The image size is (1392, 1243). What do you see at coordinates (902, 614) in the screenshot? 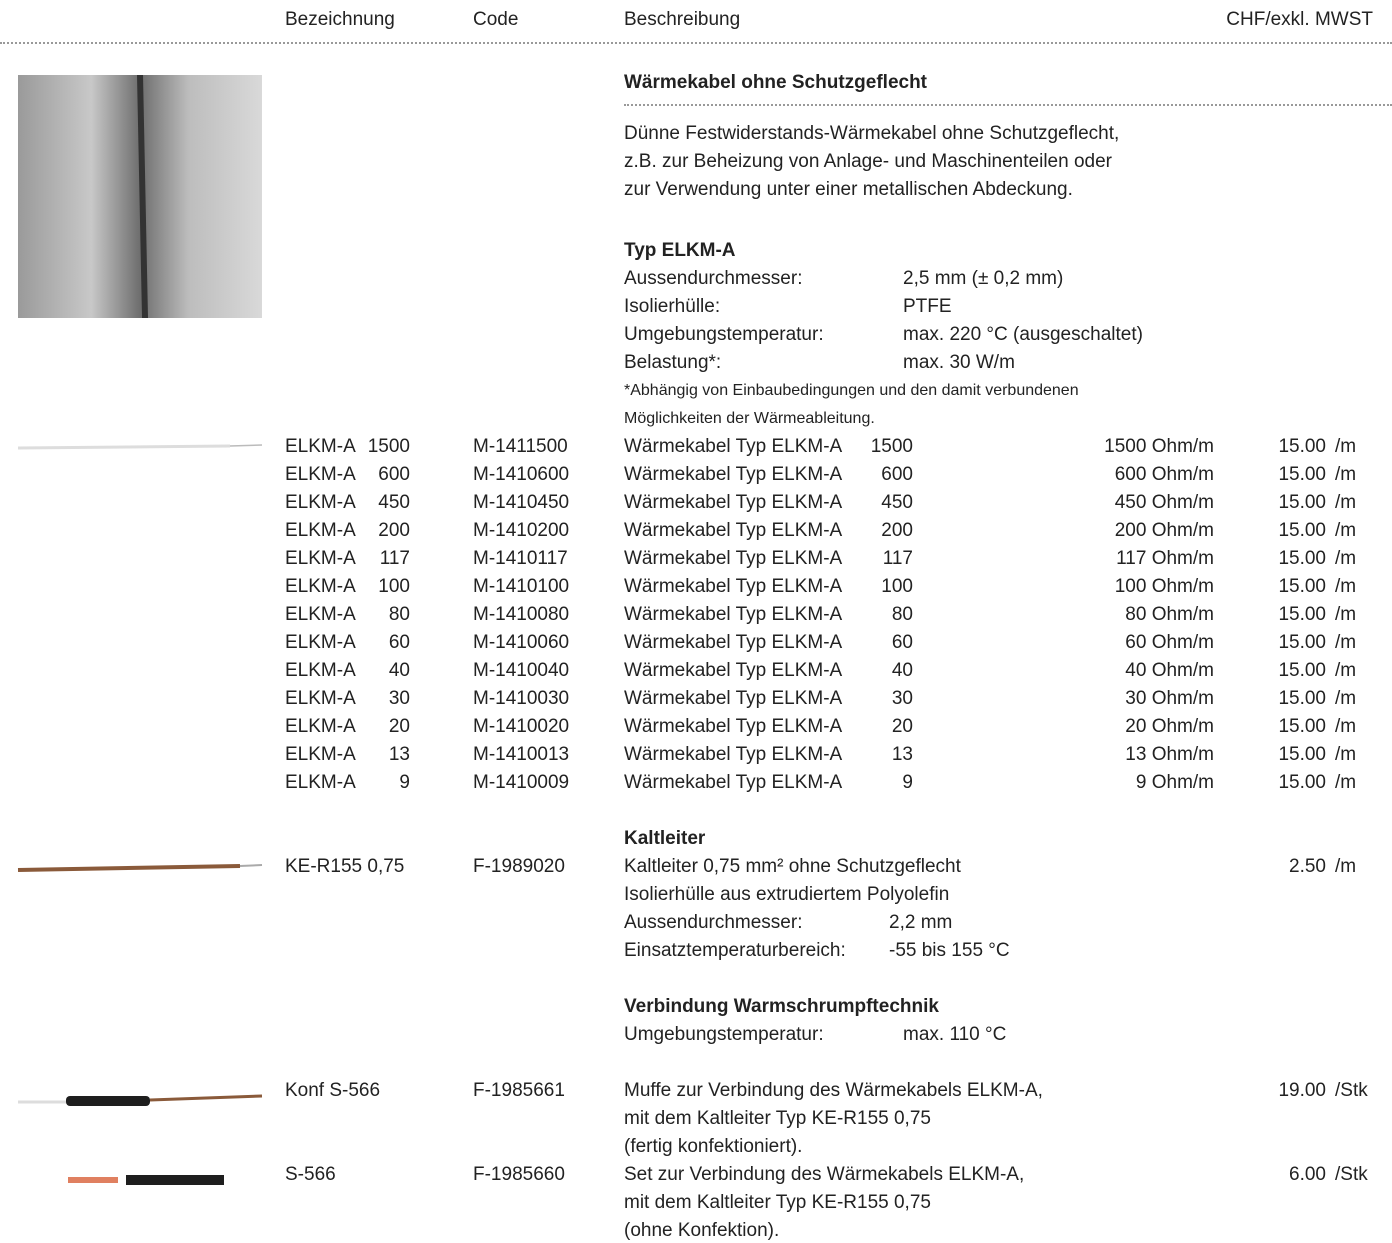
I see `description-size: 80` at bounding box center [902, 614].